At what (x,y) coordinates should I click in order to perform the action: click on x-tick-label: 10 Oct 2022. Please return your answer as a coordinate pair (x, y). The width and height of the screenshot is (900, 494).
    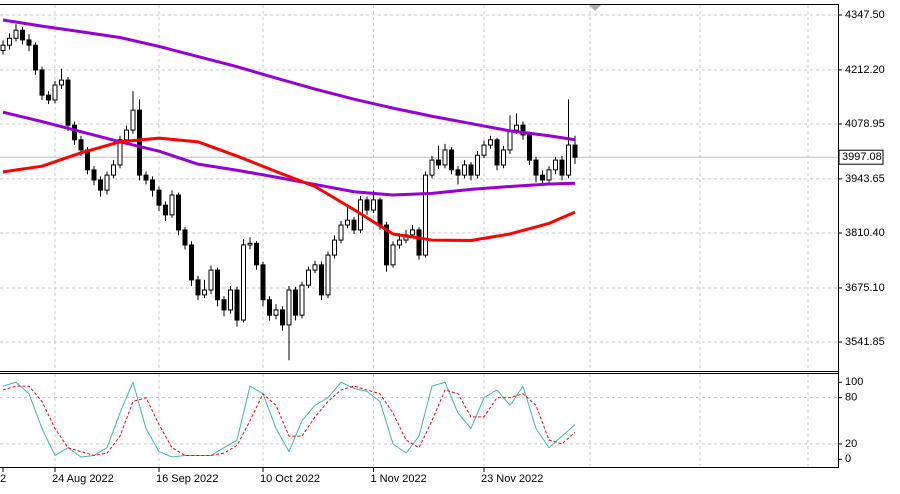
    Looking at the image, I should click on (290, 479).